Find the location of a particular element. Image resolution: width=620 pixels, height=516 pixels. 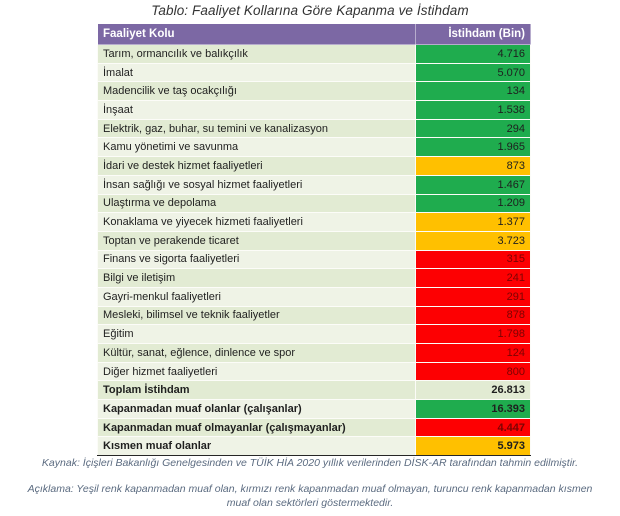

activity-cell: Mesleki, bilimsel ve teknik faaliyetler is located at coordinates (256, 315).